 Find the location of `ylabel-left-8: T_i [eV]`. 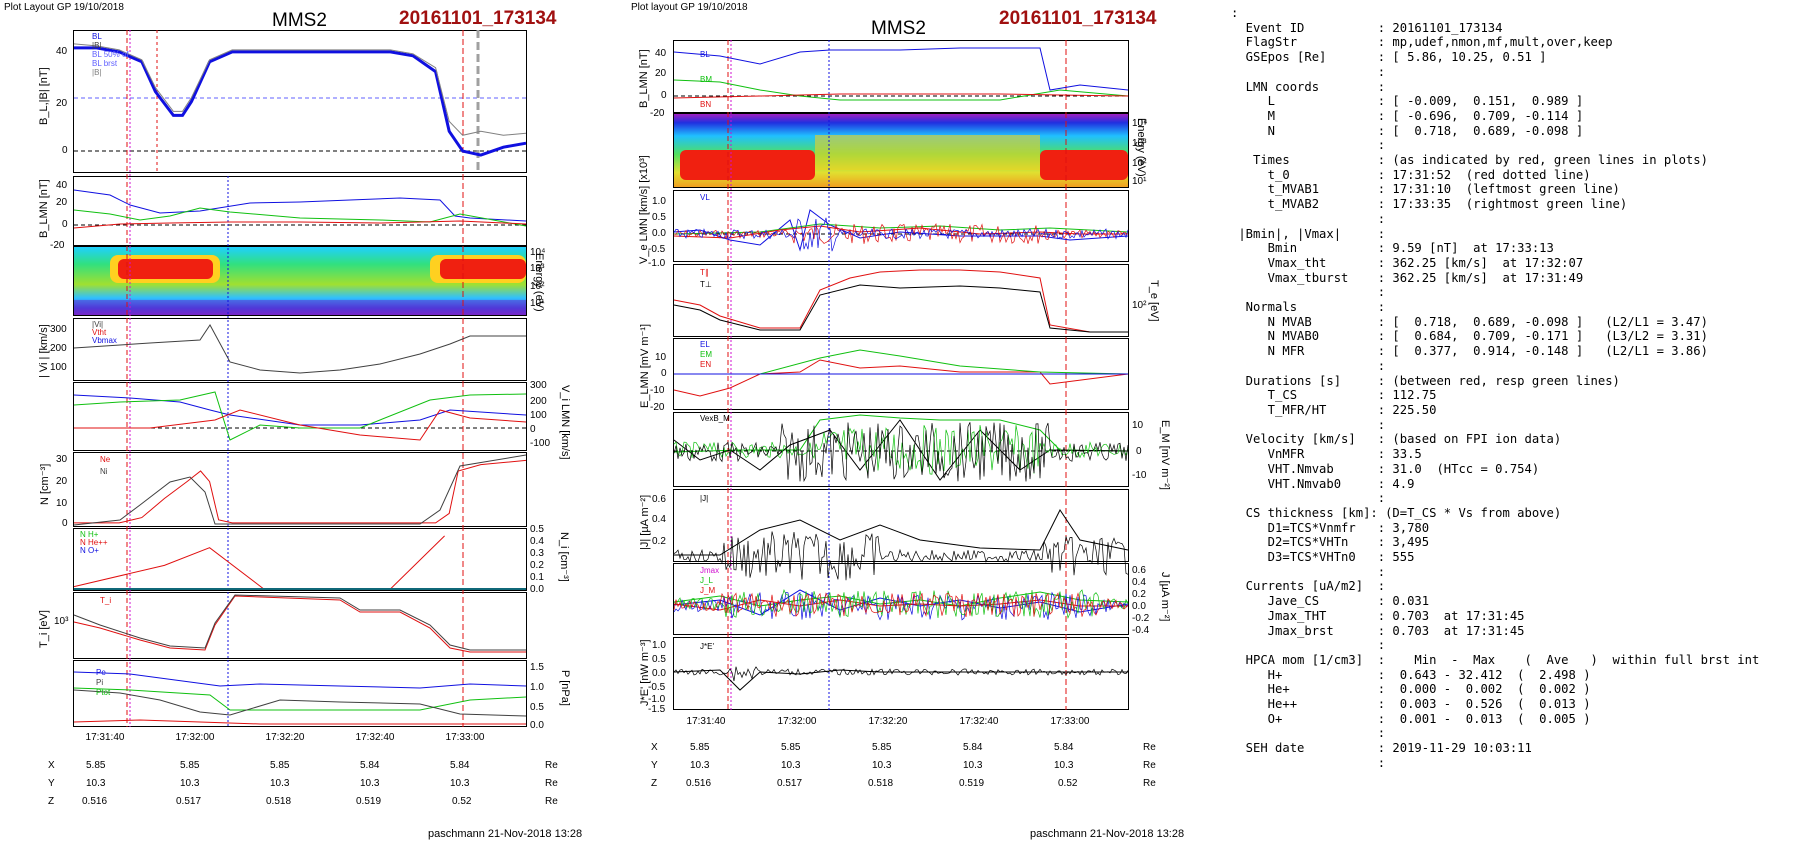

ylabel-left-8: T_i [eV] is located at coordinates (44, 629).